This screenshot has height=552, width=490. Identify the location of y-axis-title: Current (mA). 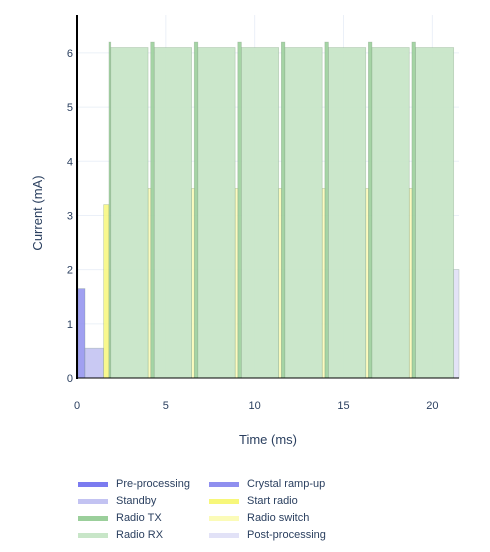
(37, 212).